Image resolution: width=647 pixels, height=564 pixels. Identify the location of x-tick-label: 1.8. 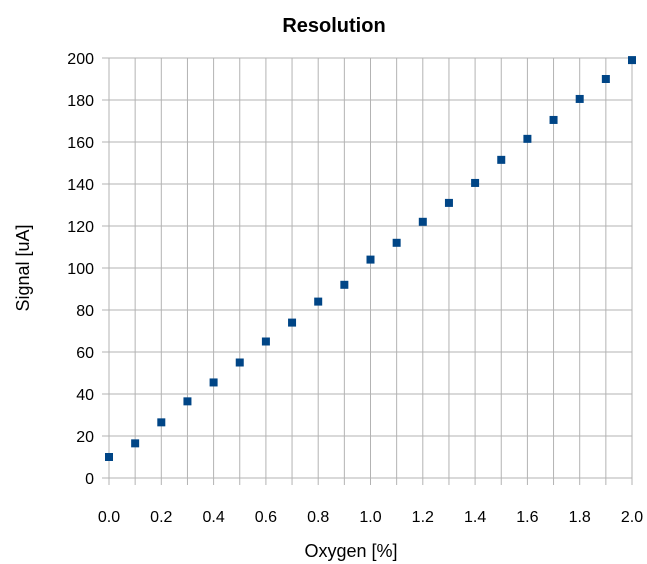
(580, 517).